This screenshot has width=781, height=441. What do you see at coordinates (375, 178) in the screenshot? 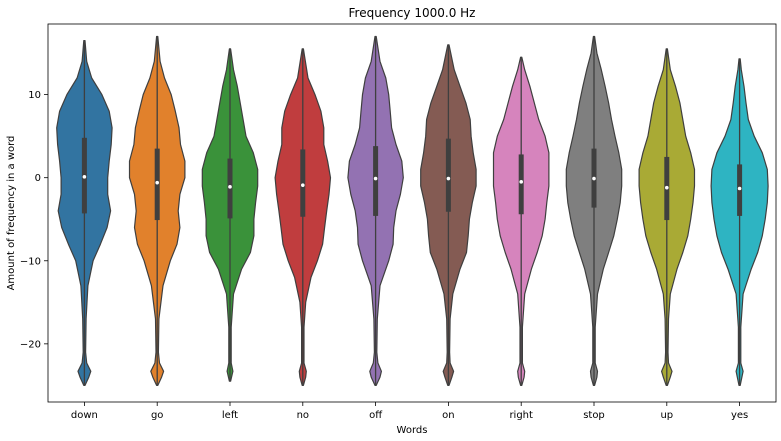
I see `violin-median-off` at bounding box center [375, 178].